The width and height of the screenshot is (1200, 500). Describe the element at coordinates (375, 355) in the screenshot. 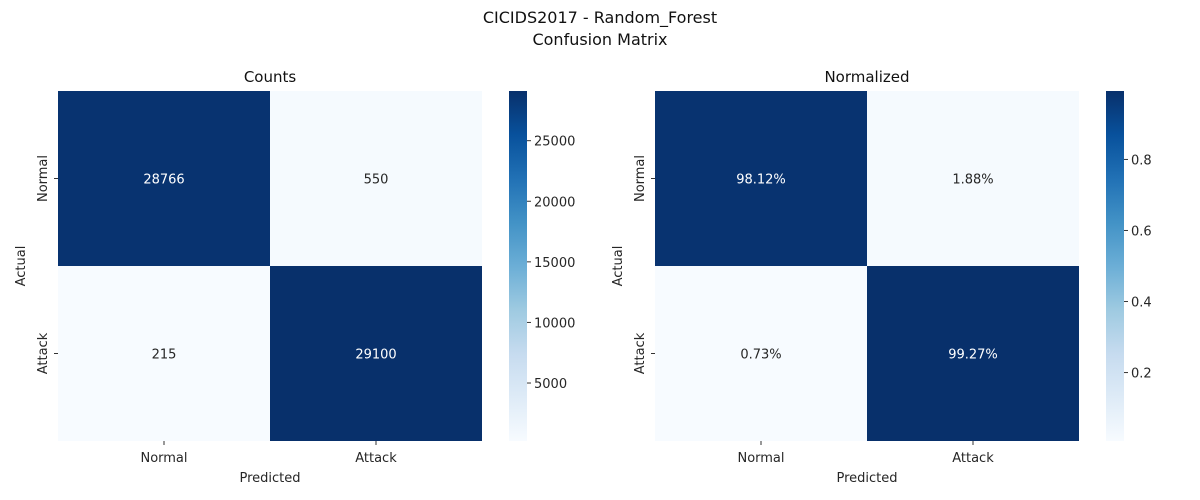

I see `cell-label: 29100` at that location.